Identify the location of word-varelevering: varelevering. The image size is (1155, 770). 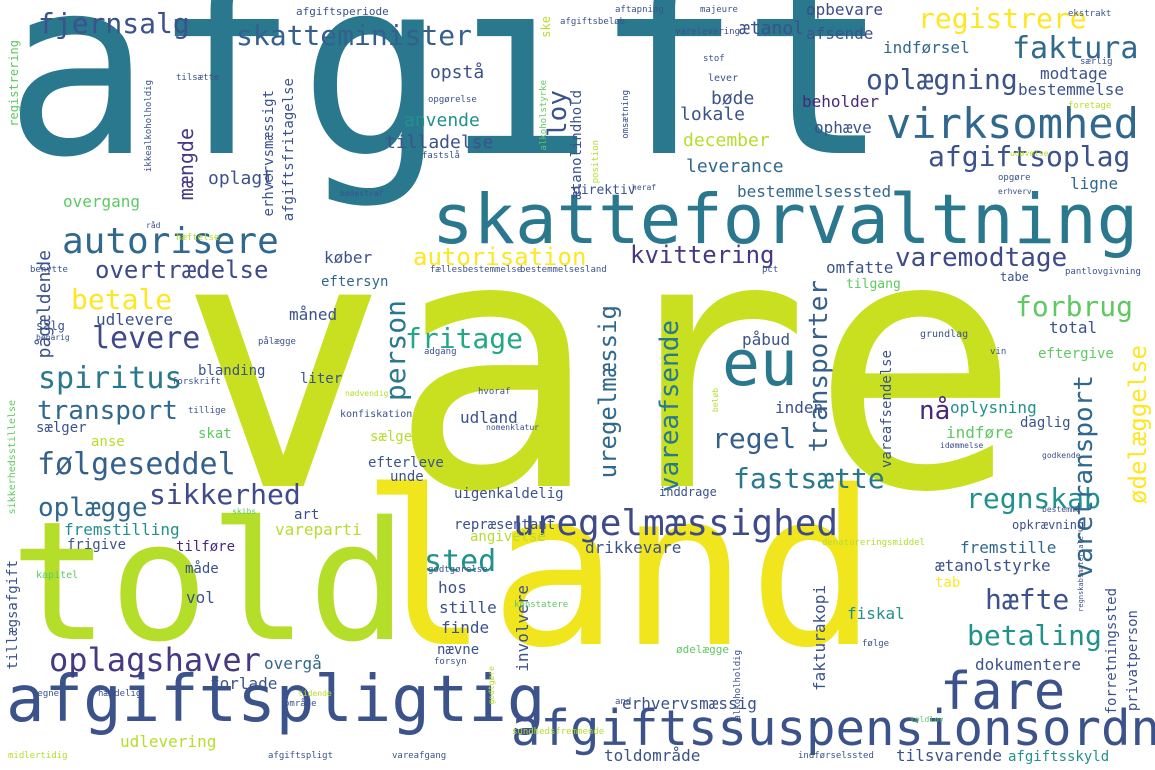
(708, 32).